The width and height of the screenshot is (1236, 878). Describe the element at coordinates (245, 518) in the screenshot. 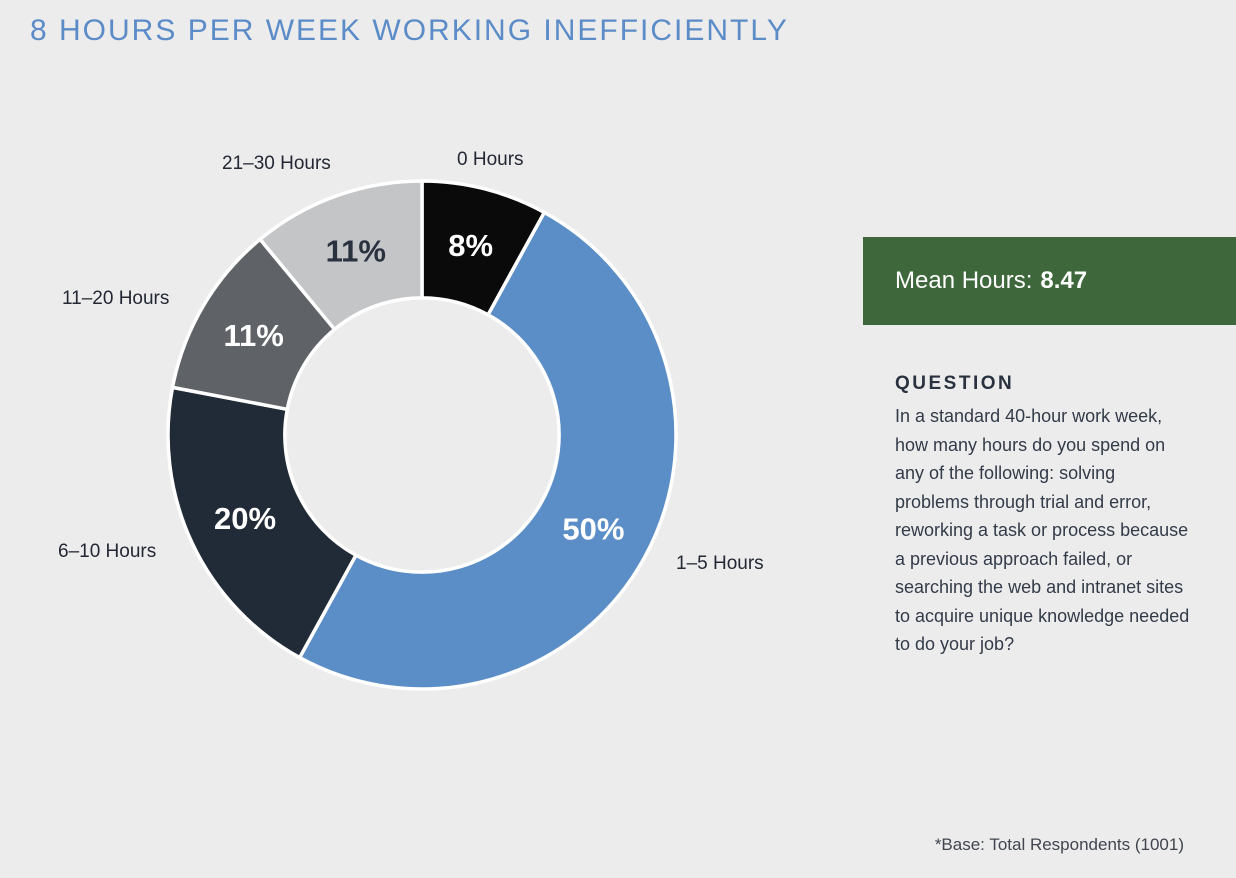

I see `donut-slice-value-2: 20%` at that location.